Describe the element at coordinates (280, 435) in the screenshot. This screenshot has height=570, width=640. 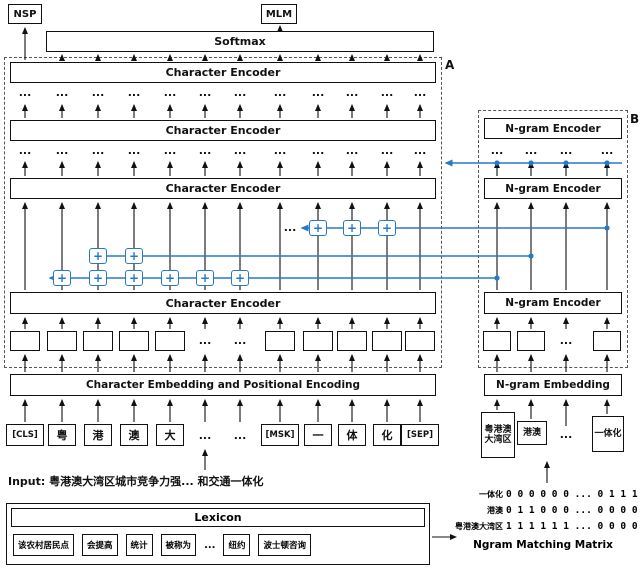
I see `input-token: [MSK]` at that location.